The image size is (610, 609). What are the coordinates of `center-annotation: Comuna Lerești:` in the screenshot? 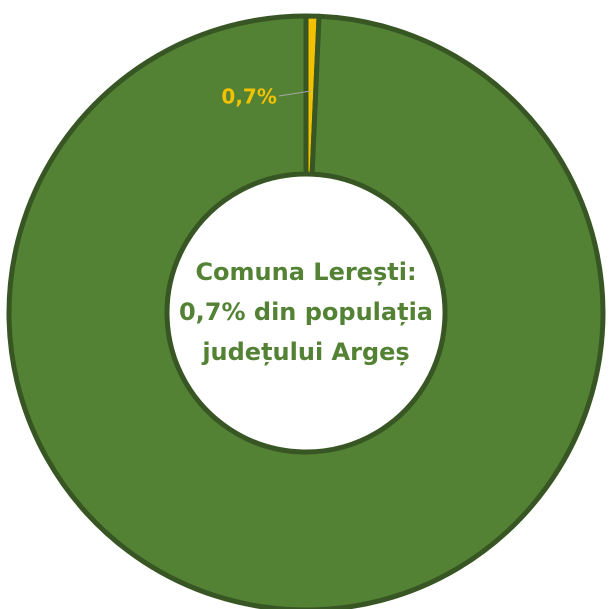 It's located at (305, 272).